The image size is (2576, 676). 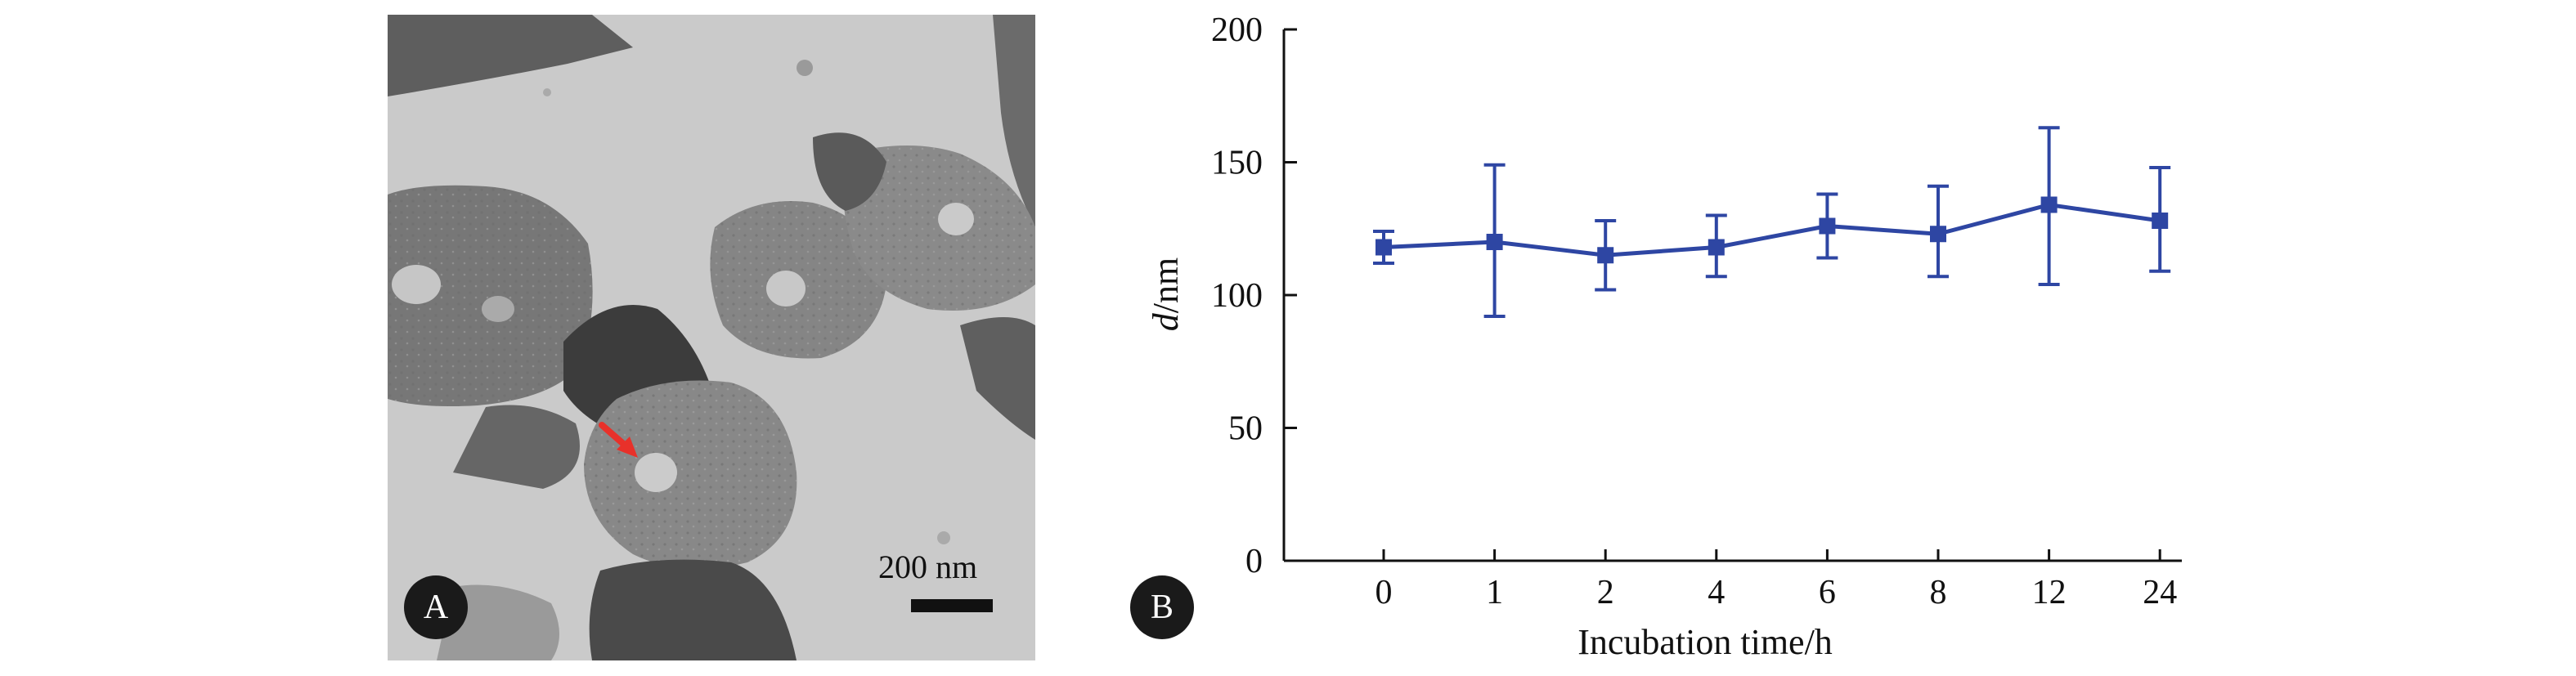 I want to click on y-axis-label-unit: /nm, so click(x=1166, y=285).